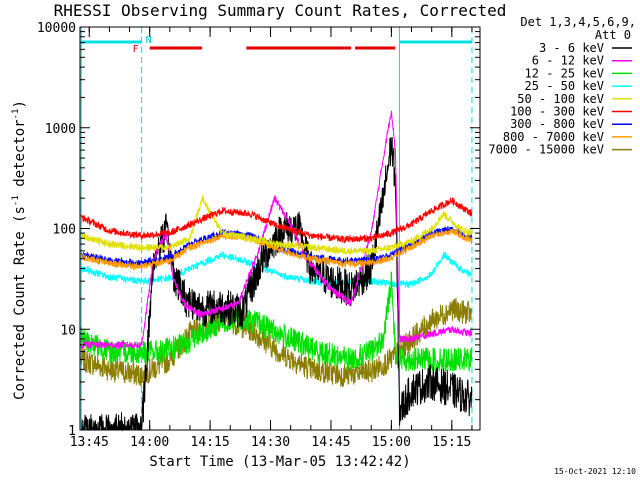 The width and height of the screenshot is (640, 480). I want to click on legend-header-2: Att 0, so click(613, 35).